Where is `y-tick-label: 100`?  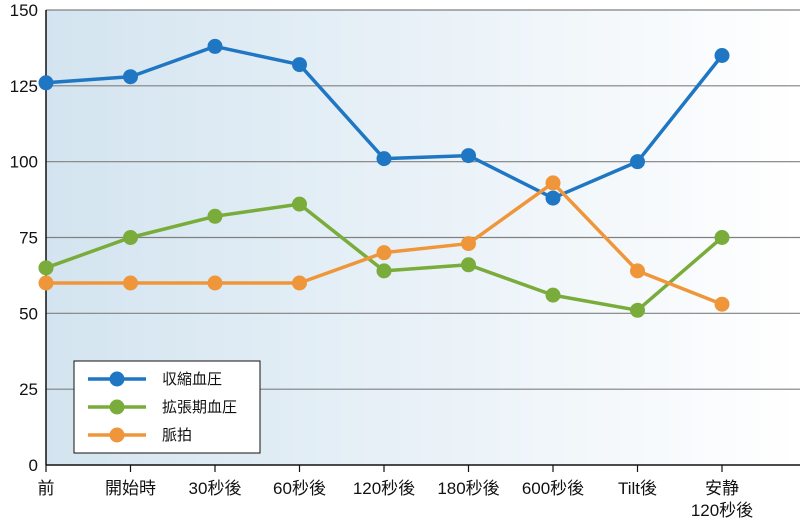
y-tick-label: 100 is located at coordinates (24, 162).